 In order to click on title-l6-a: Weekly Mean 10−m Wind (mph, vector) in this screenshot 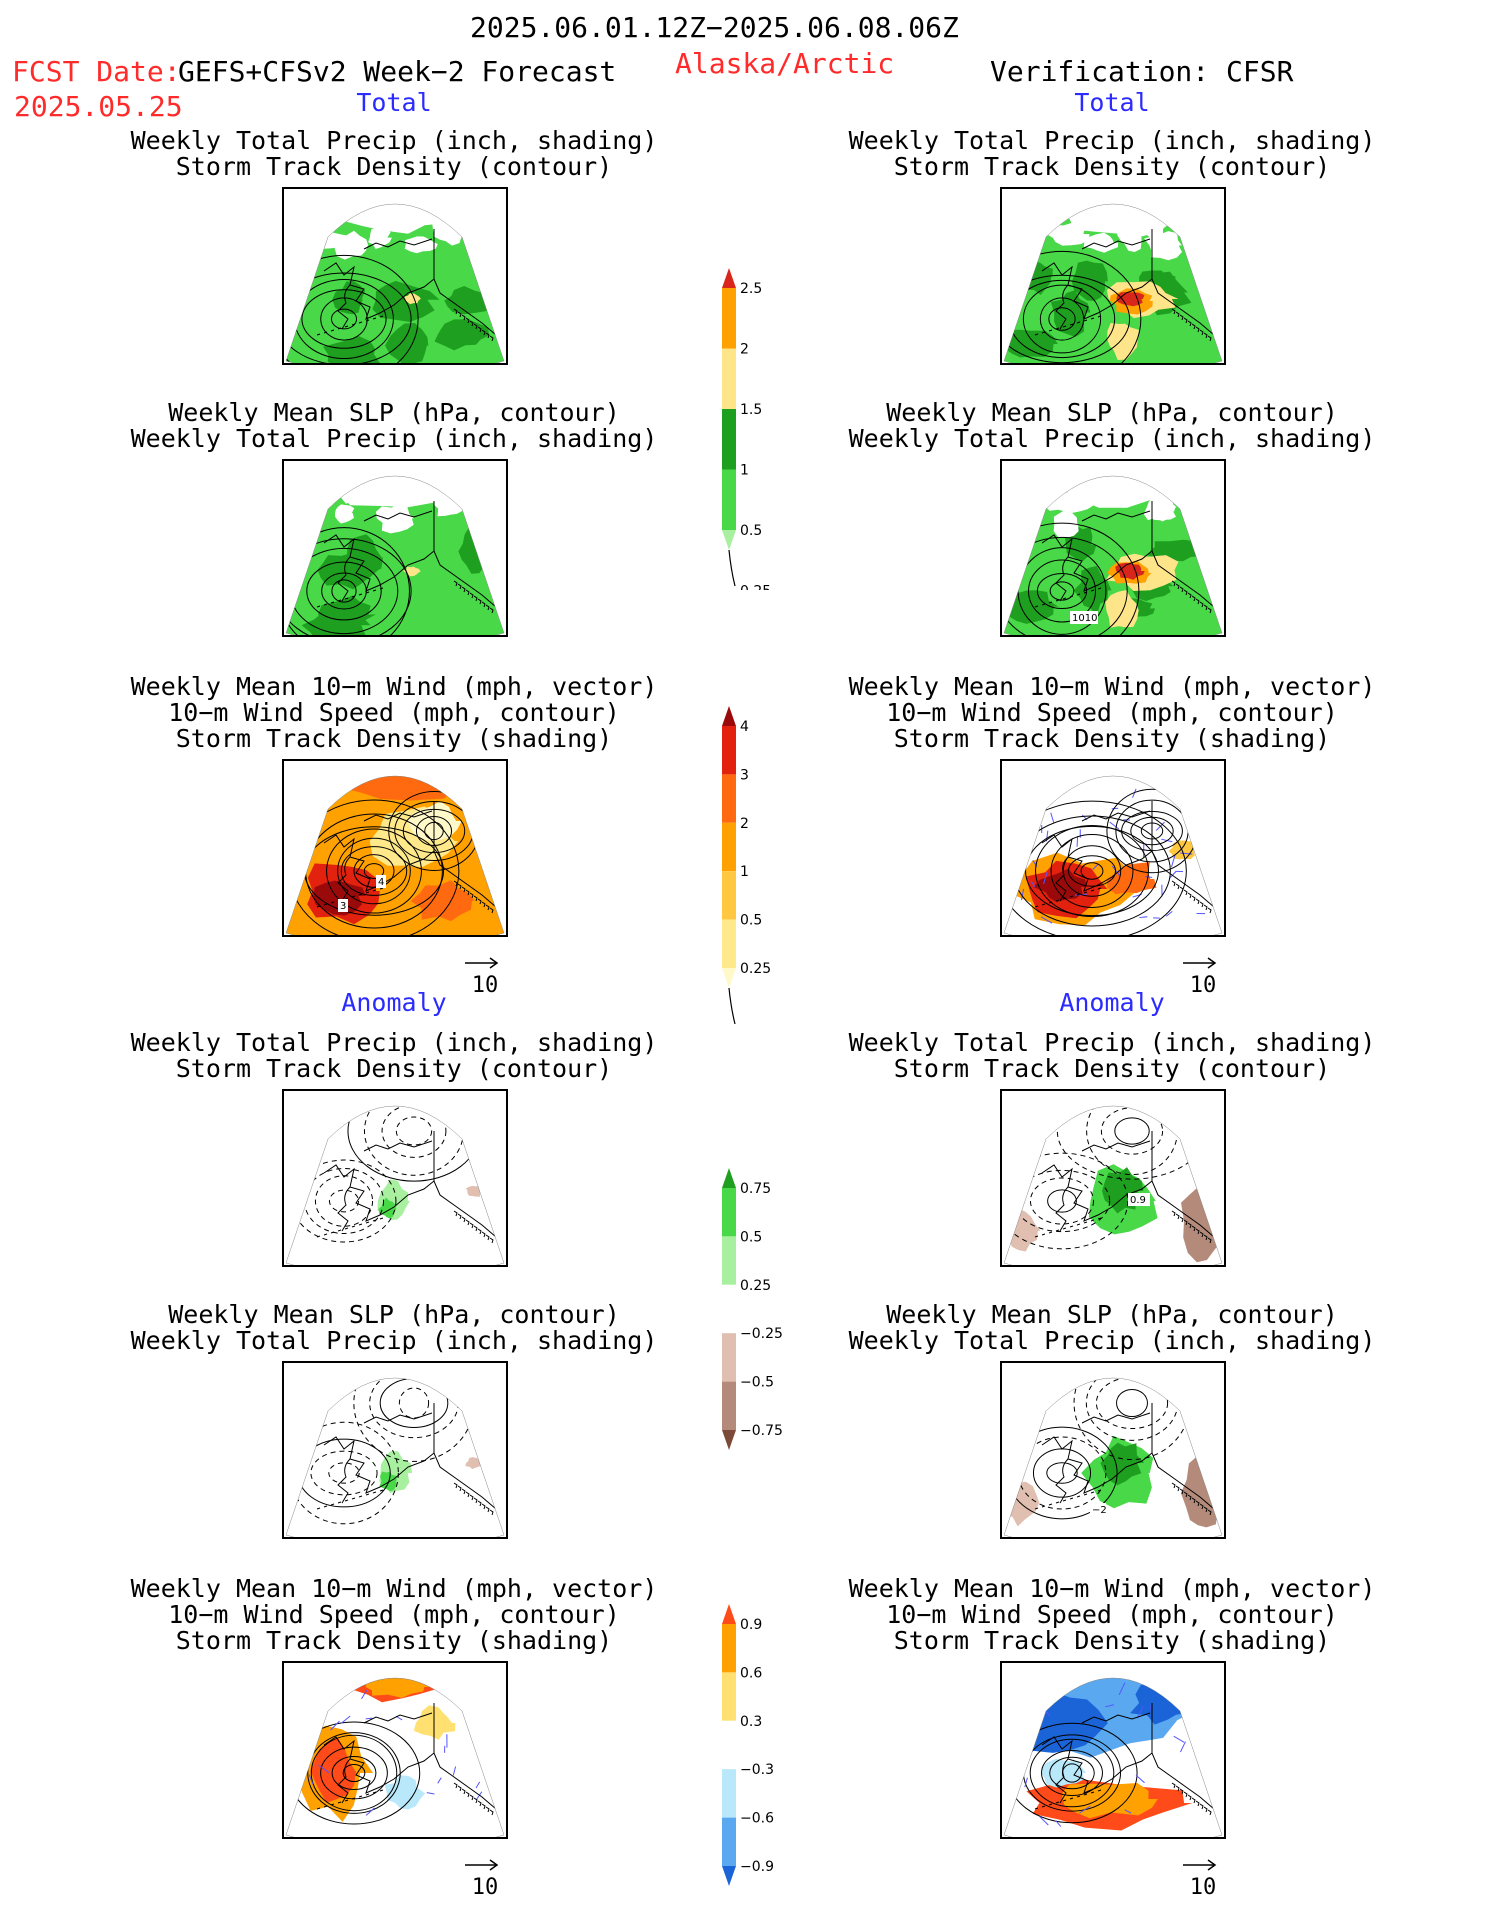, I will do `click(394, 1588)`.